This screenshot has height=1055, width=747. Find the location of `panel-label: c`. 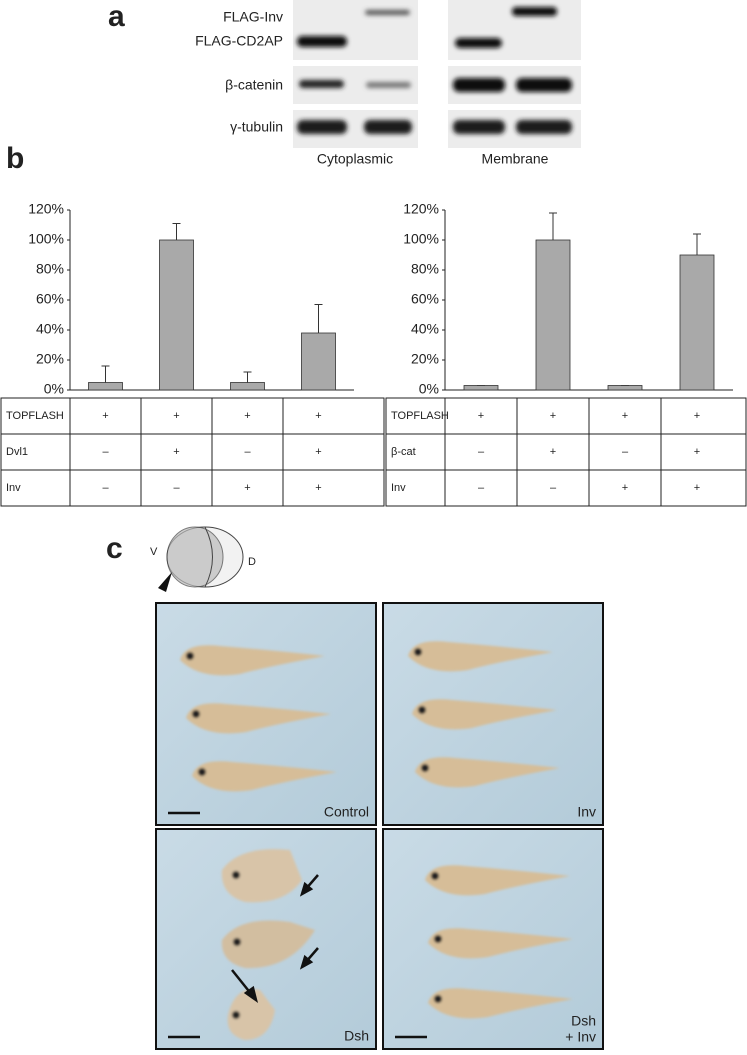

panel-label: c is located at coordinates (114, 548).